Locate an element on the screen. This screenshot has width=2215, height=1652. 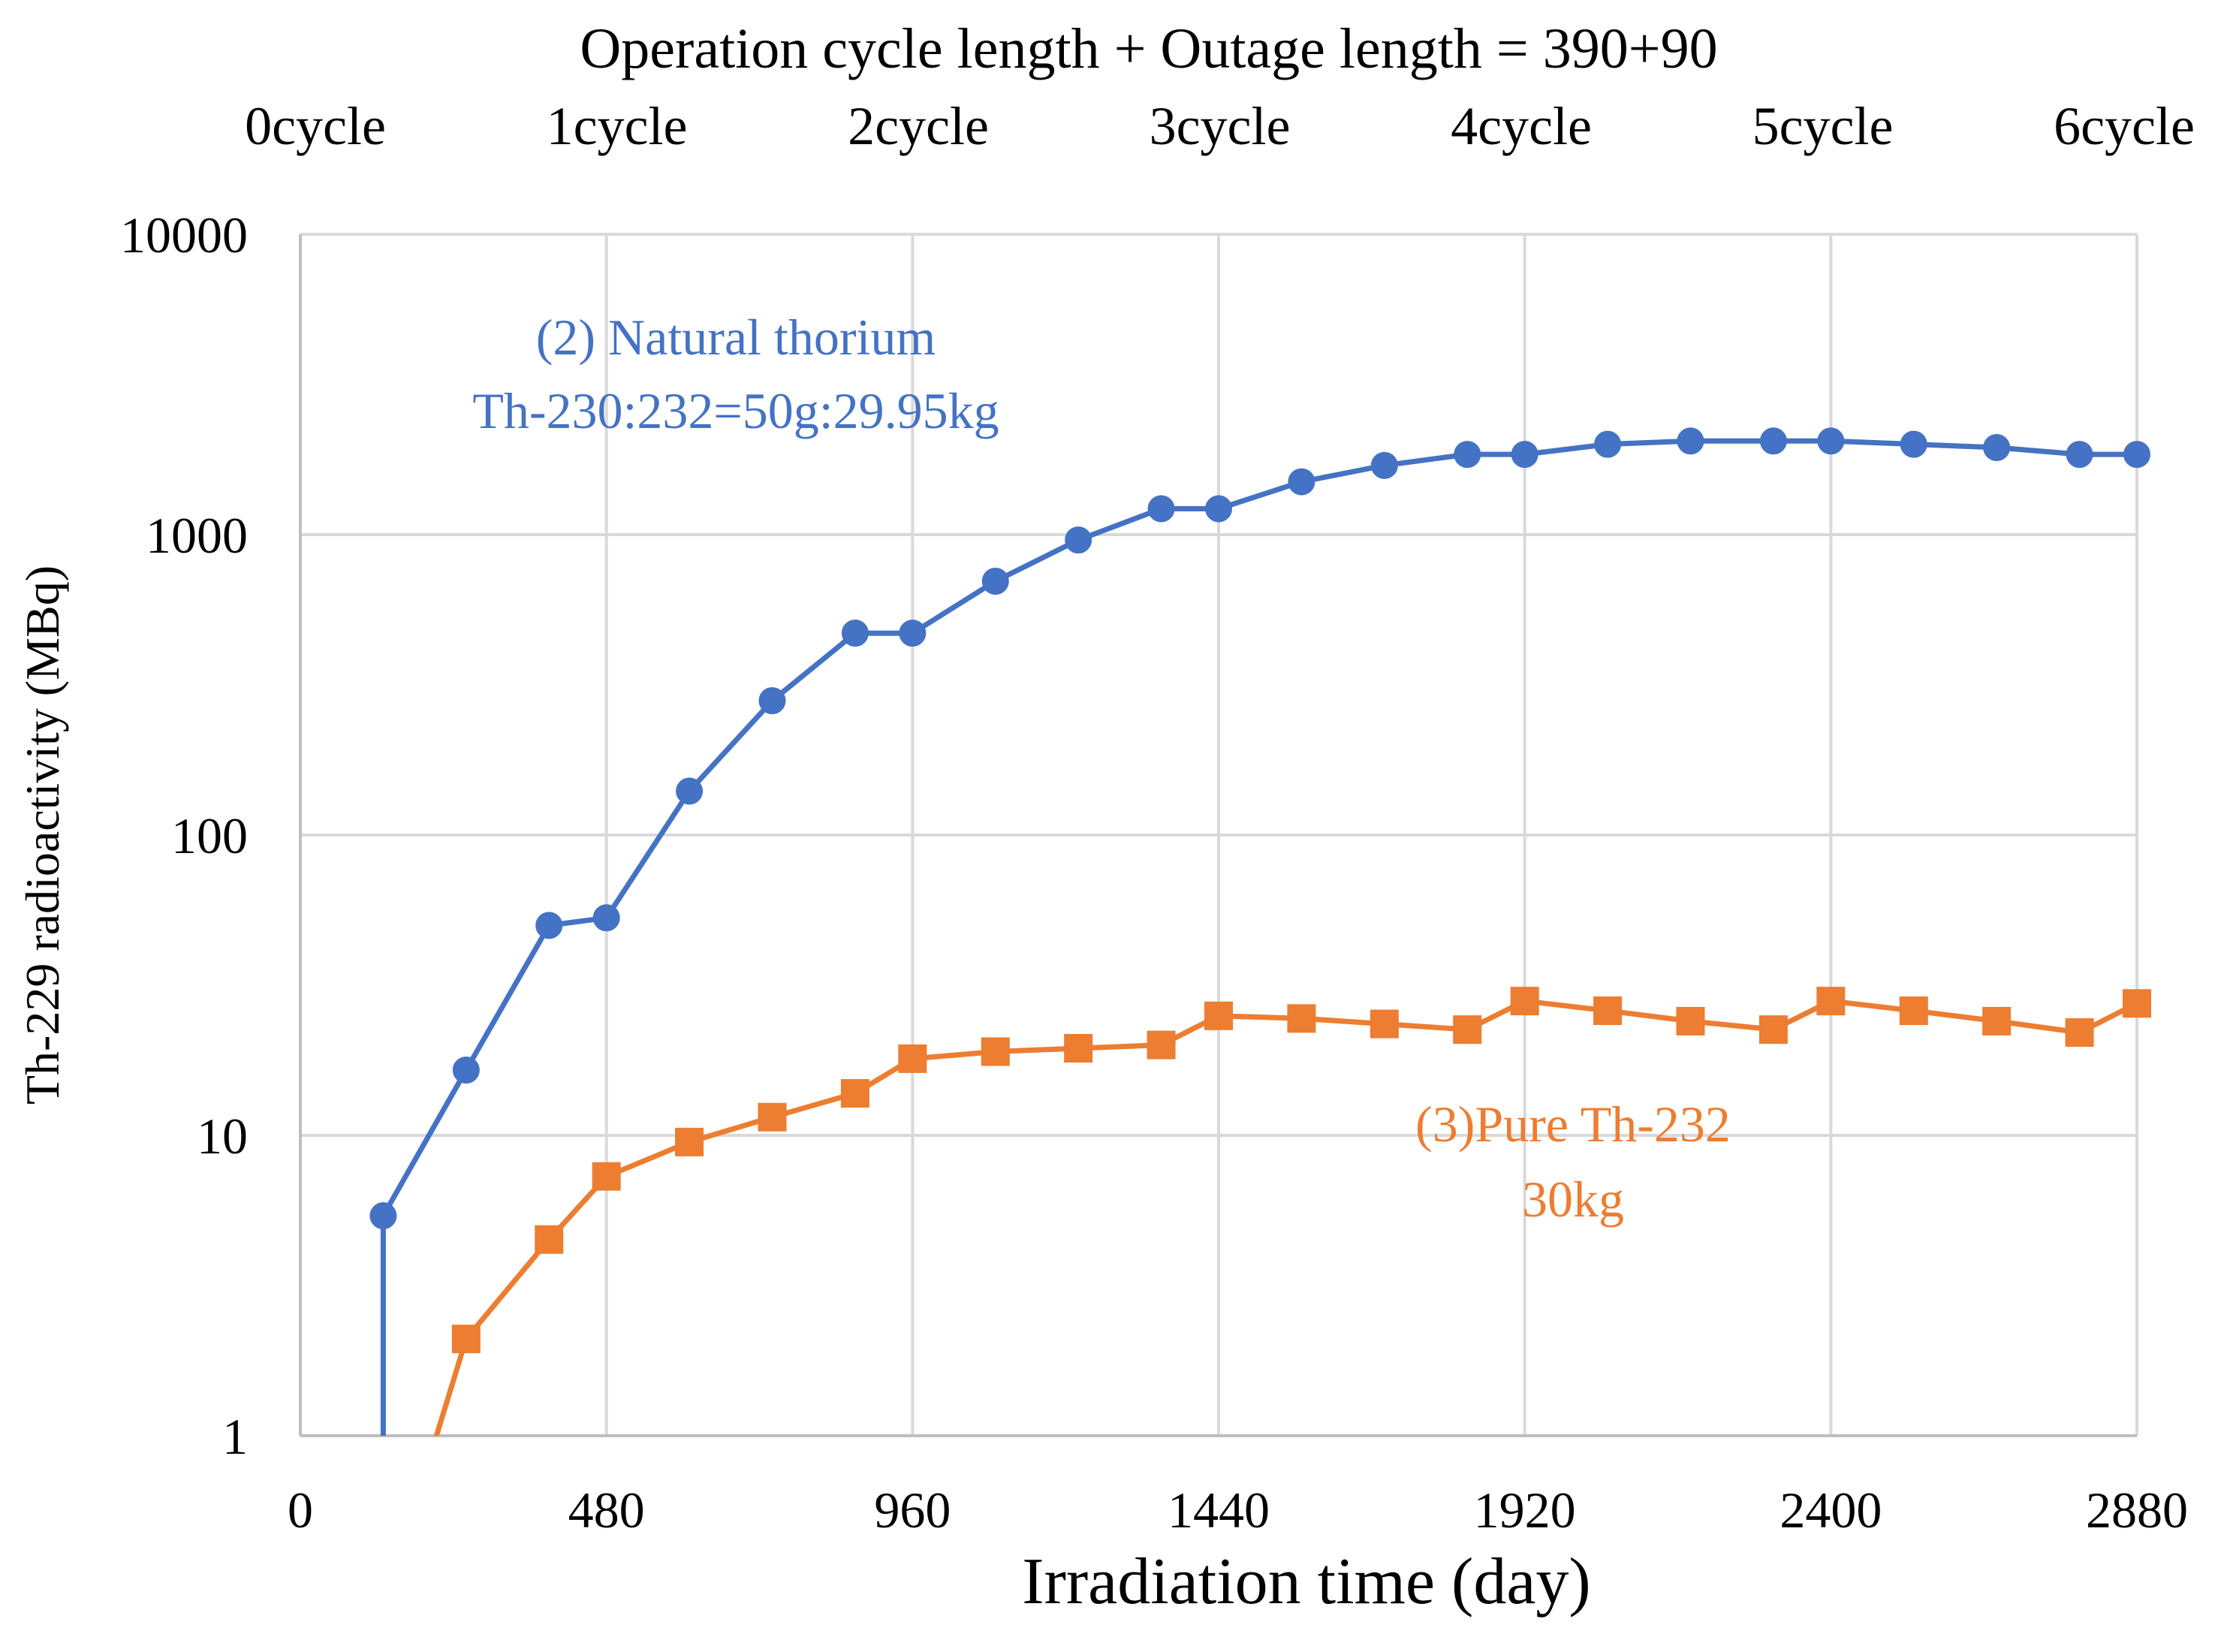
x-tick-label-1: 480 is located at coordinates (606, 1510).